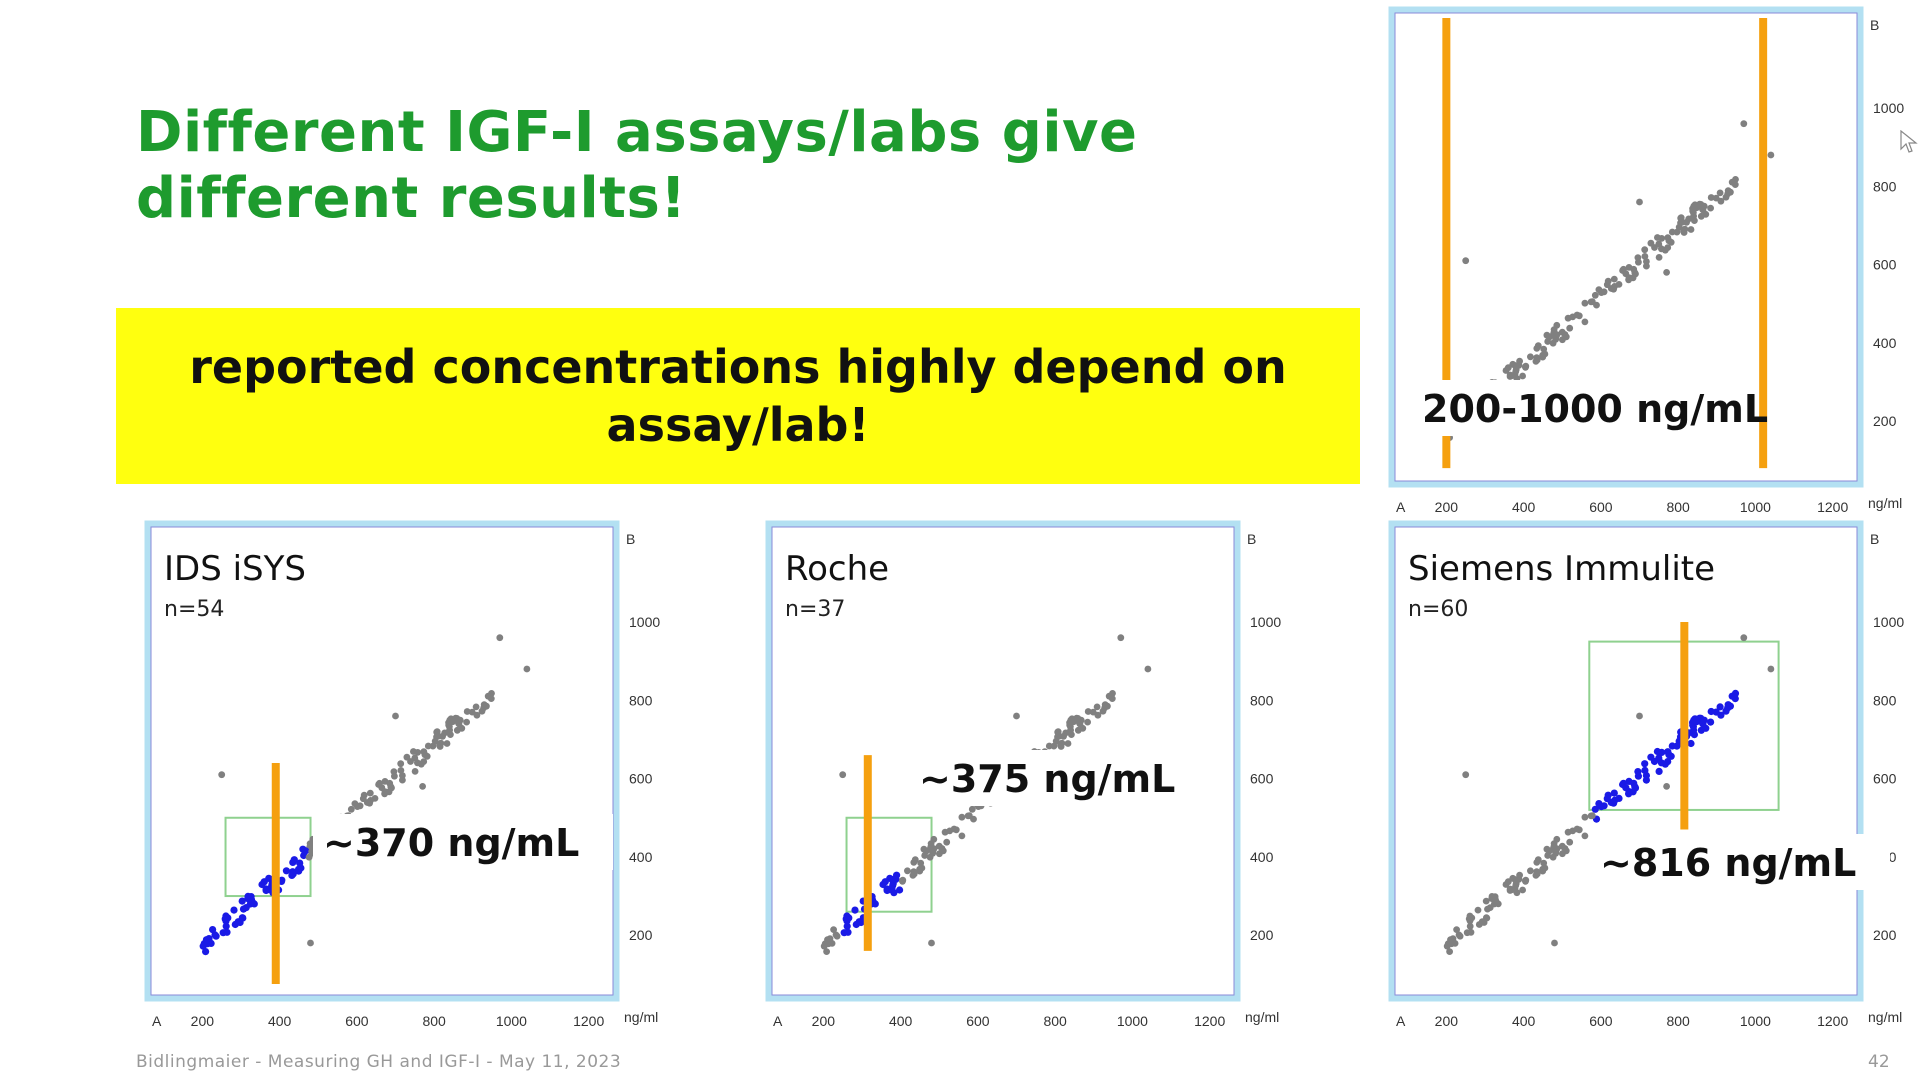 This screenshot has height=1080, width=1920. What do you see at coordinates (235, 569) in the screenshot?
I see `chart-title: IDS iSYS` at bounding box center [235, 569].